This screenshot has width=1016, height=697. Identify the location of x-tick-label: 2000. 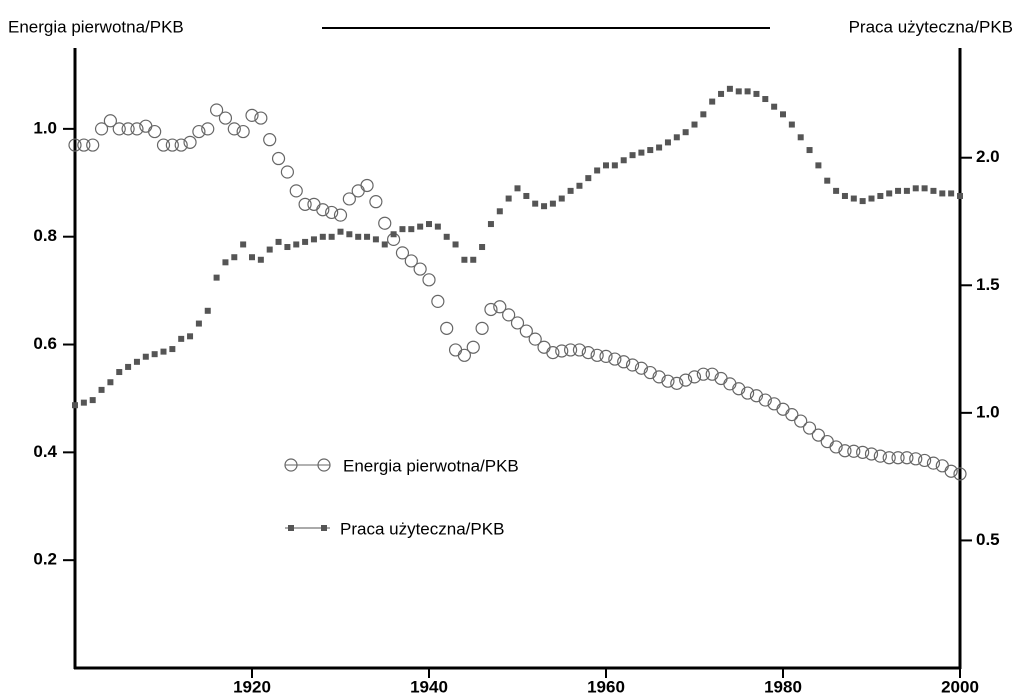
(960, 686).